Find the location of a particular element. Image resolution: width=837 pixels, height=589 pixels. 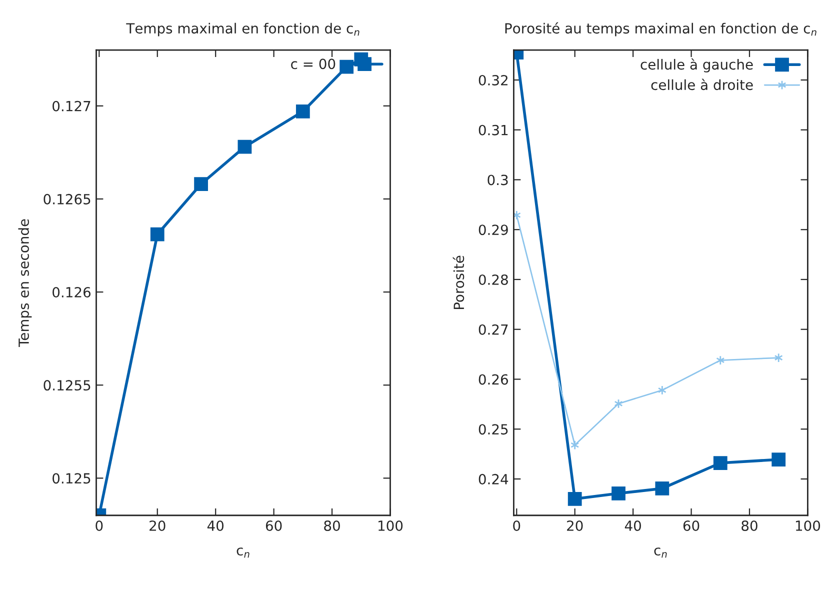

y-axis-title: Porosité is located at coordinates (458, 283).